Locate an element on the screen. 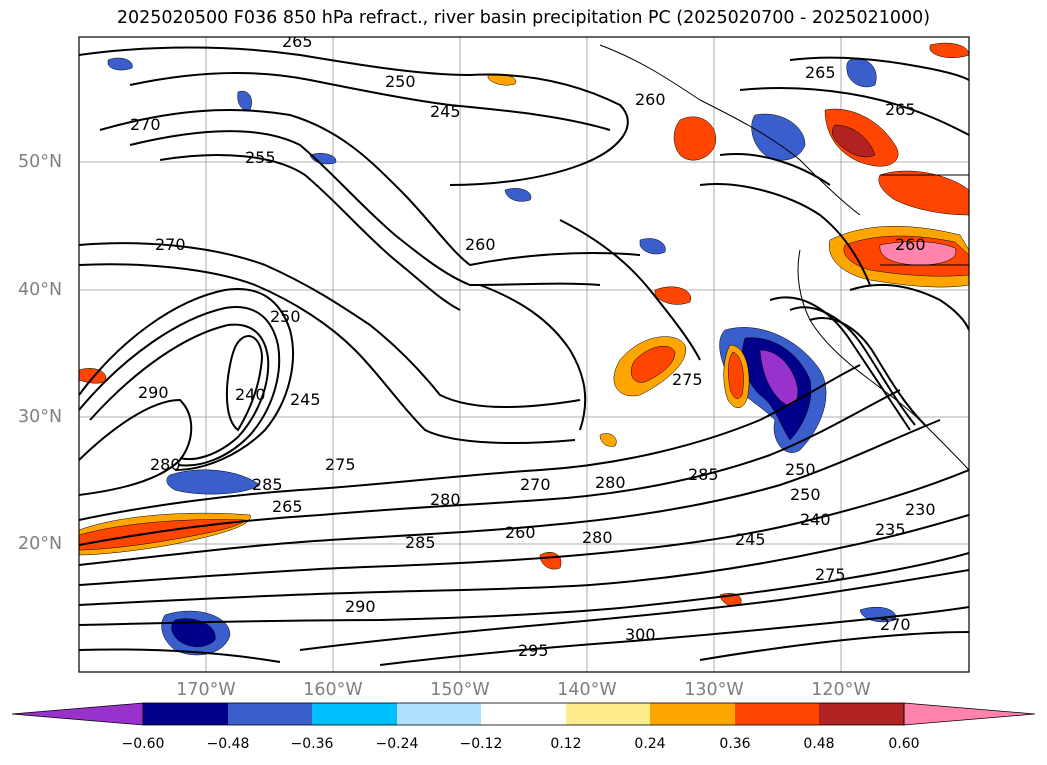 The image size is (1047, 765). colorbar-extend-low is located at coordinates (77, 714).